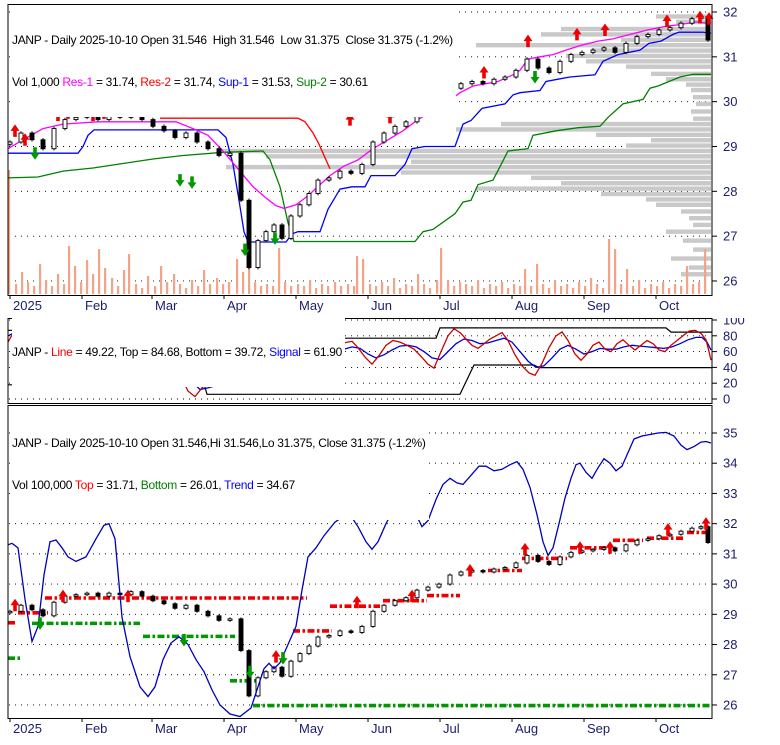 The height and width of the screenshot is (745, 780). Describe the element at coordinates (239, 485) in the screenshot. I see `title-segment: Trend` at that location.